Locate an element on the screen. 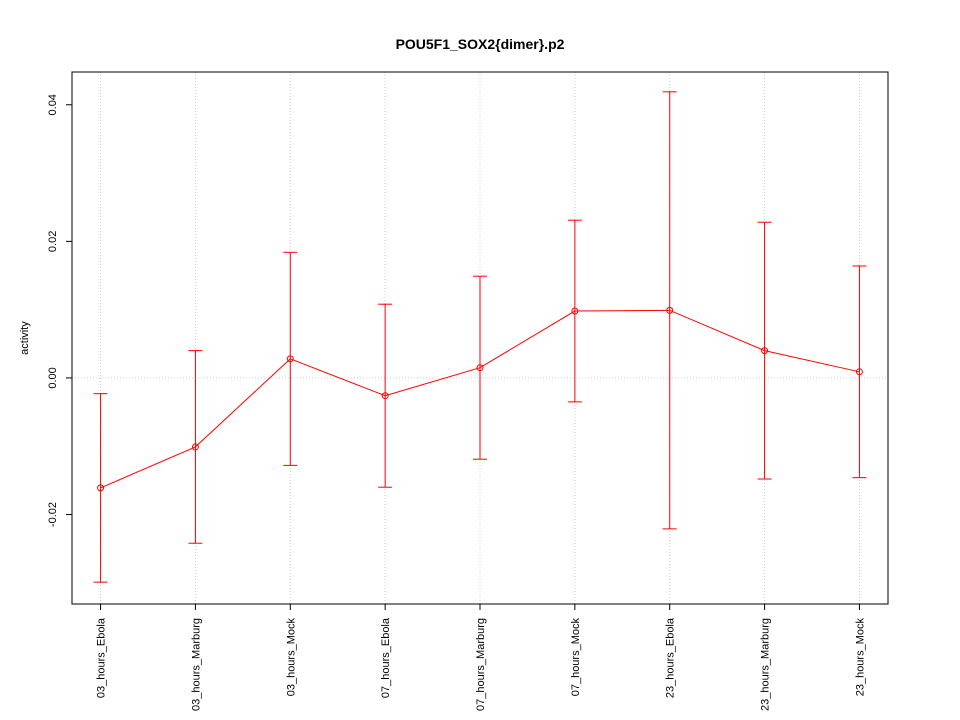  y-tick-label: -0.02 is located at coordinates (53, 514).